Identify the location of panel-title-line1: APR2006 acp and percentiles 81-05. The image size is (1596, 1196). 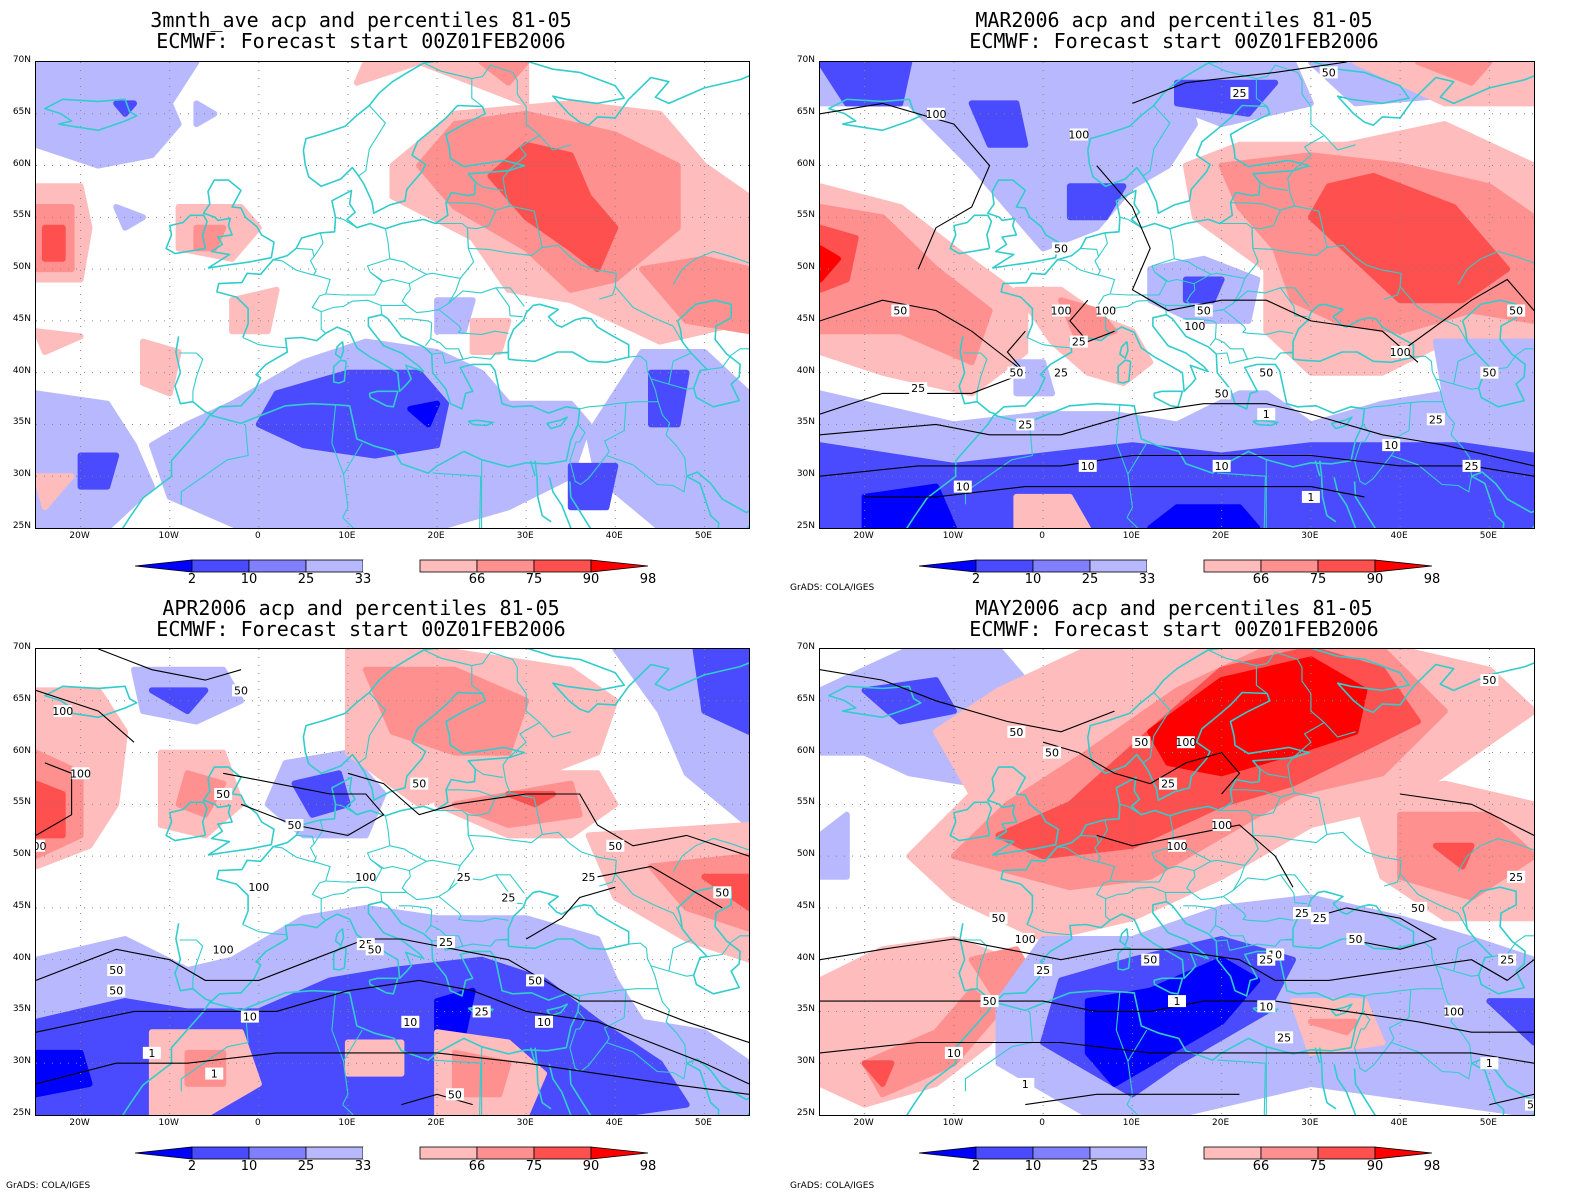
(361, 608).